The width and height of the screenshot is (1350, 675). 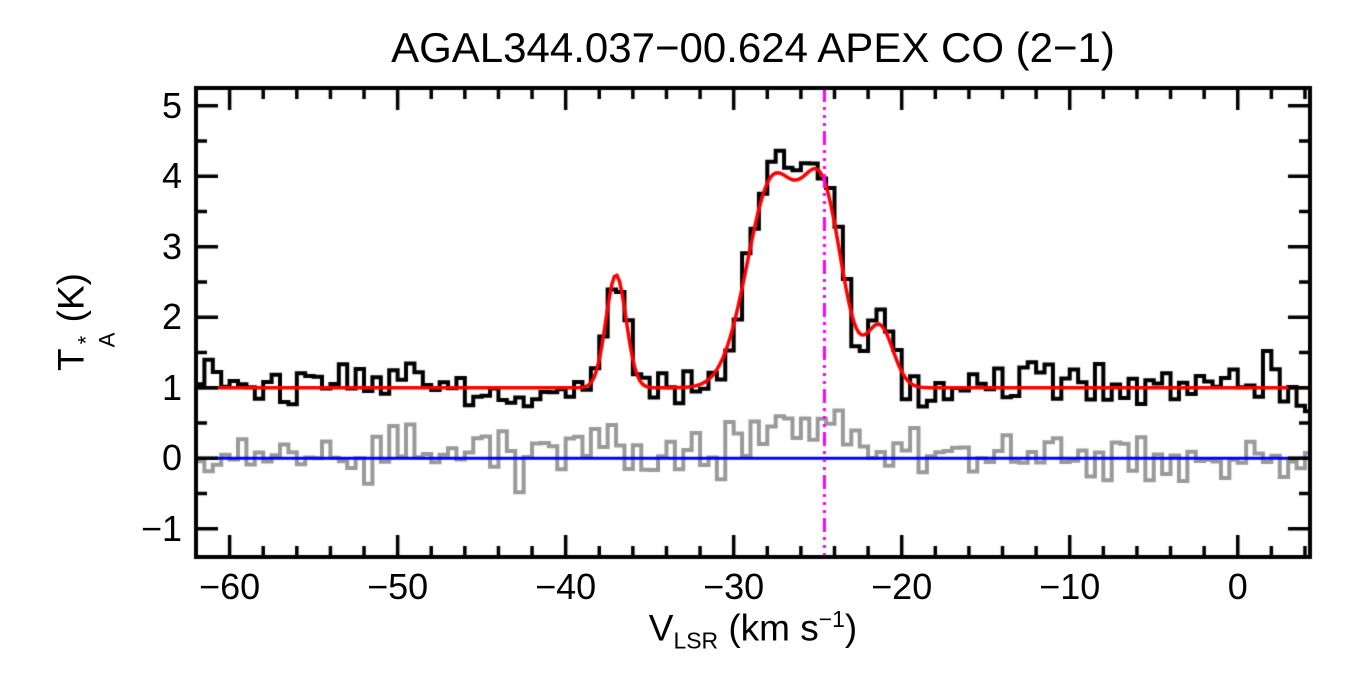 What do you see at coordinates (71, 302) in the screenshot?
I see `y-label-units: (K)` at bounding box center [71, 302].